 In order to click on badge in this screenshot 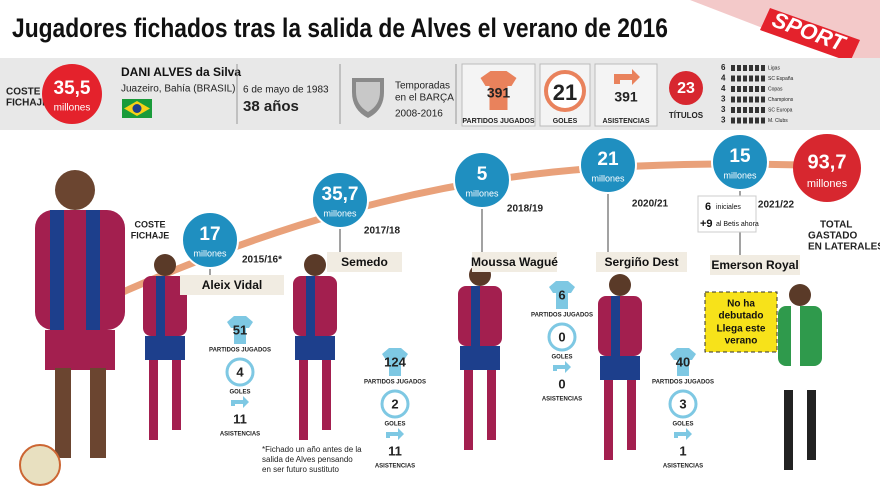, I will do `click(741, 322)`.